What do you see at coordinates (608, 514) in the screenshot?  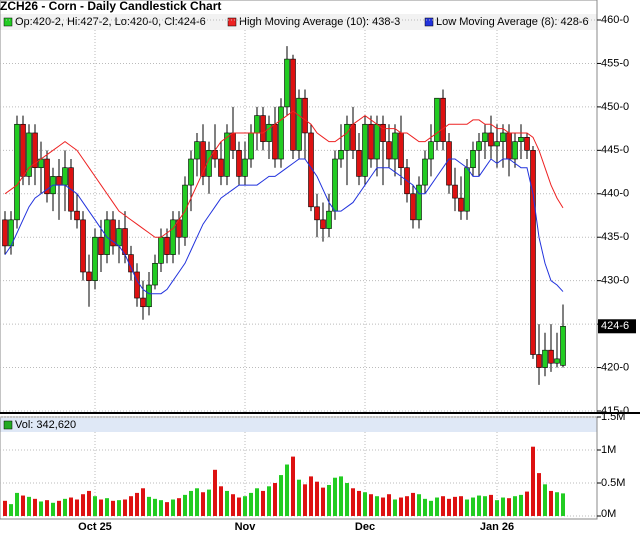 I see `y-tick-label: 0M` at bounding box center [608, 514].